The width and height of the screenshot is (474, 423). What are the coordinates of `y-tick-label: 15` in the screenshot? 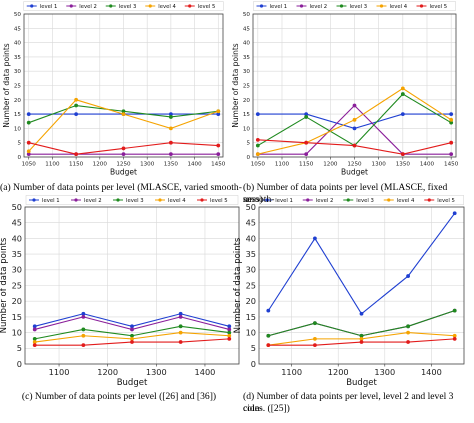 It's located at (18, 115).